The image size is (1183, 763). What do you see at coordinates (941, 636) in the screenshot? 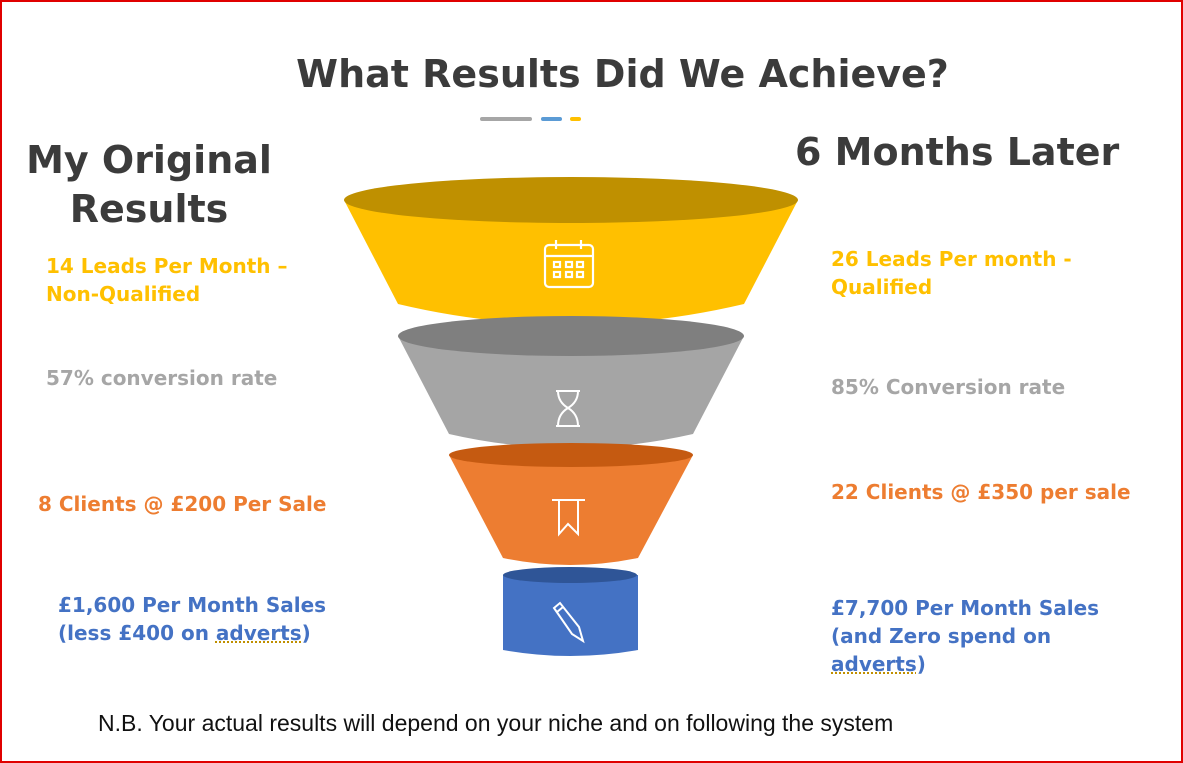
I see `right-sales-line2: (and Zero spend on` at bounding box center [941, 636].